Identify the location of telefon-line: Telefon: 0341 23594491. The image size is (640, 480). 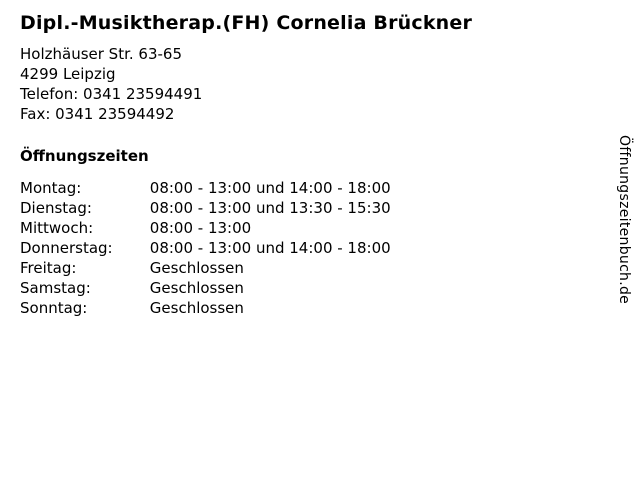
(111, 94).